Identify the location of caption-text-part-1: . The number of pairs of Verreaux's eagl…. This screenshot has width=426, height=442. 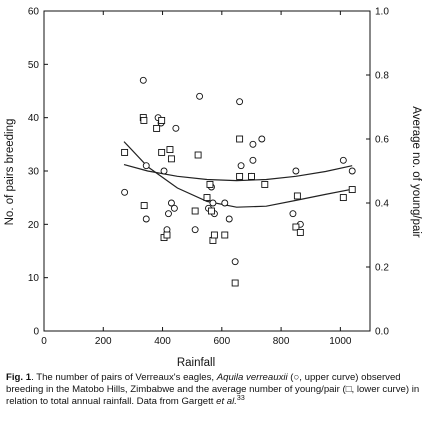
(124, 377).